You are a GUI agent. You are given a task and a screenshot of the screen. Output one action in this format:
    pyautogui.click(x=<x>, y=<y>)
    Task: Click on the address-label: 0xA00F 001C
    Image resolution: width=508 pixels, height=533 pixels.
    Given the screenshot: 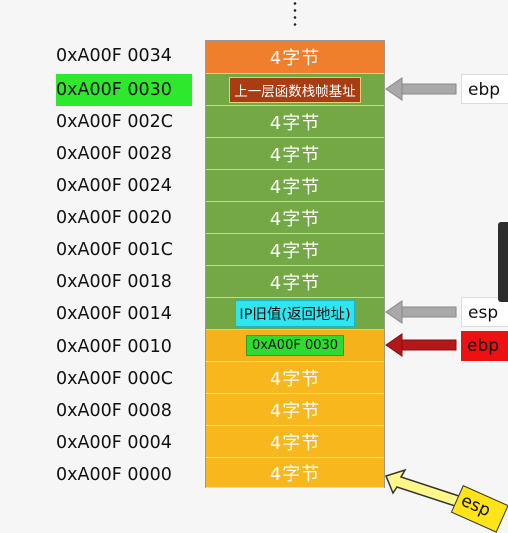 What is the action you would take?
    pyautogui.click(x=114, y=250)
    